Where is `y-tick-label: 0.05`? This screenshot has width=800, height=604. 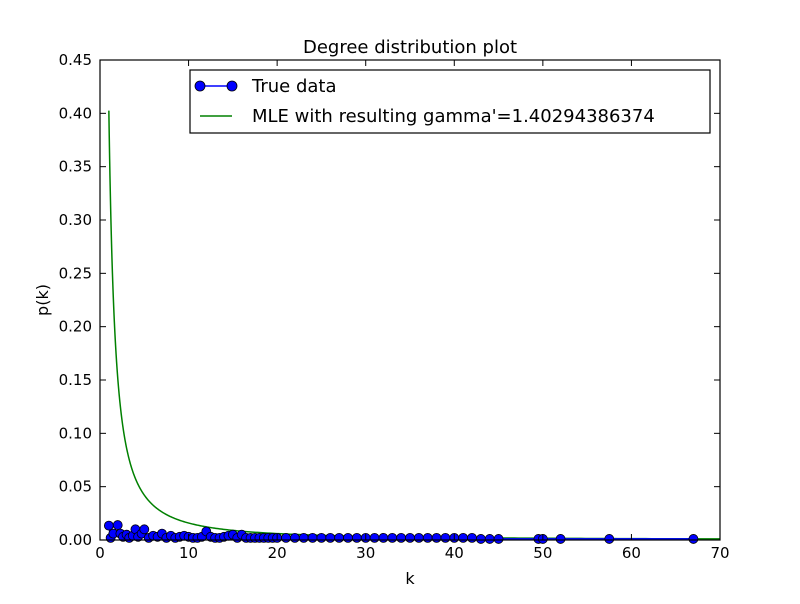 y-tick-label: 0.05 is located at coordinates (75, 487).